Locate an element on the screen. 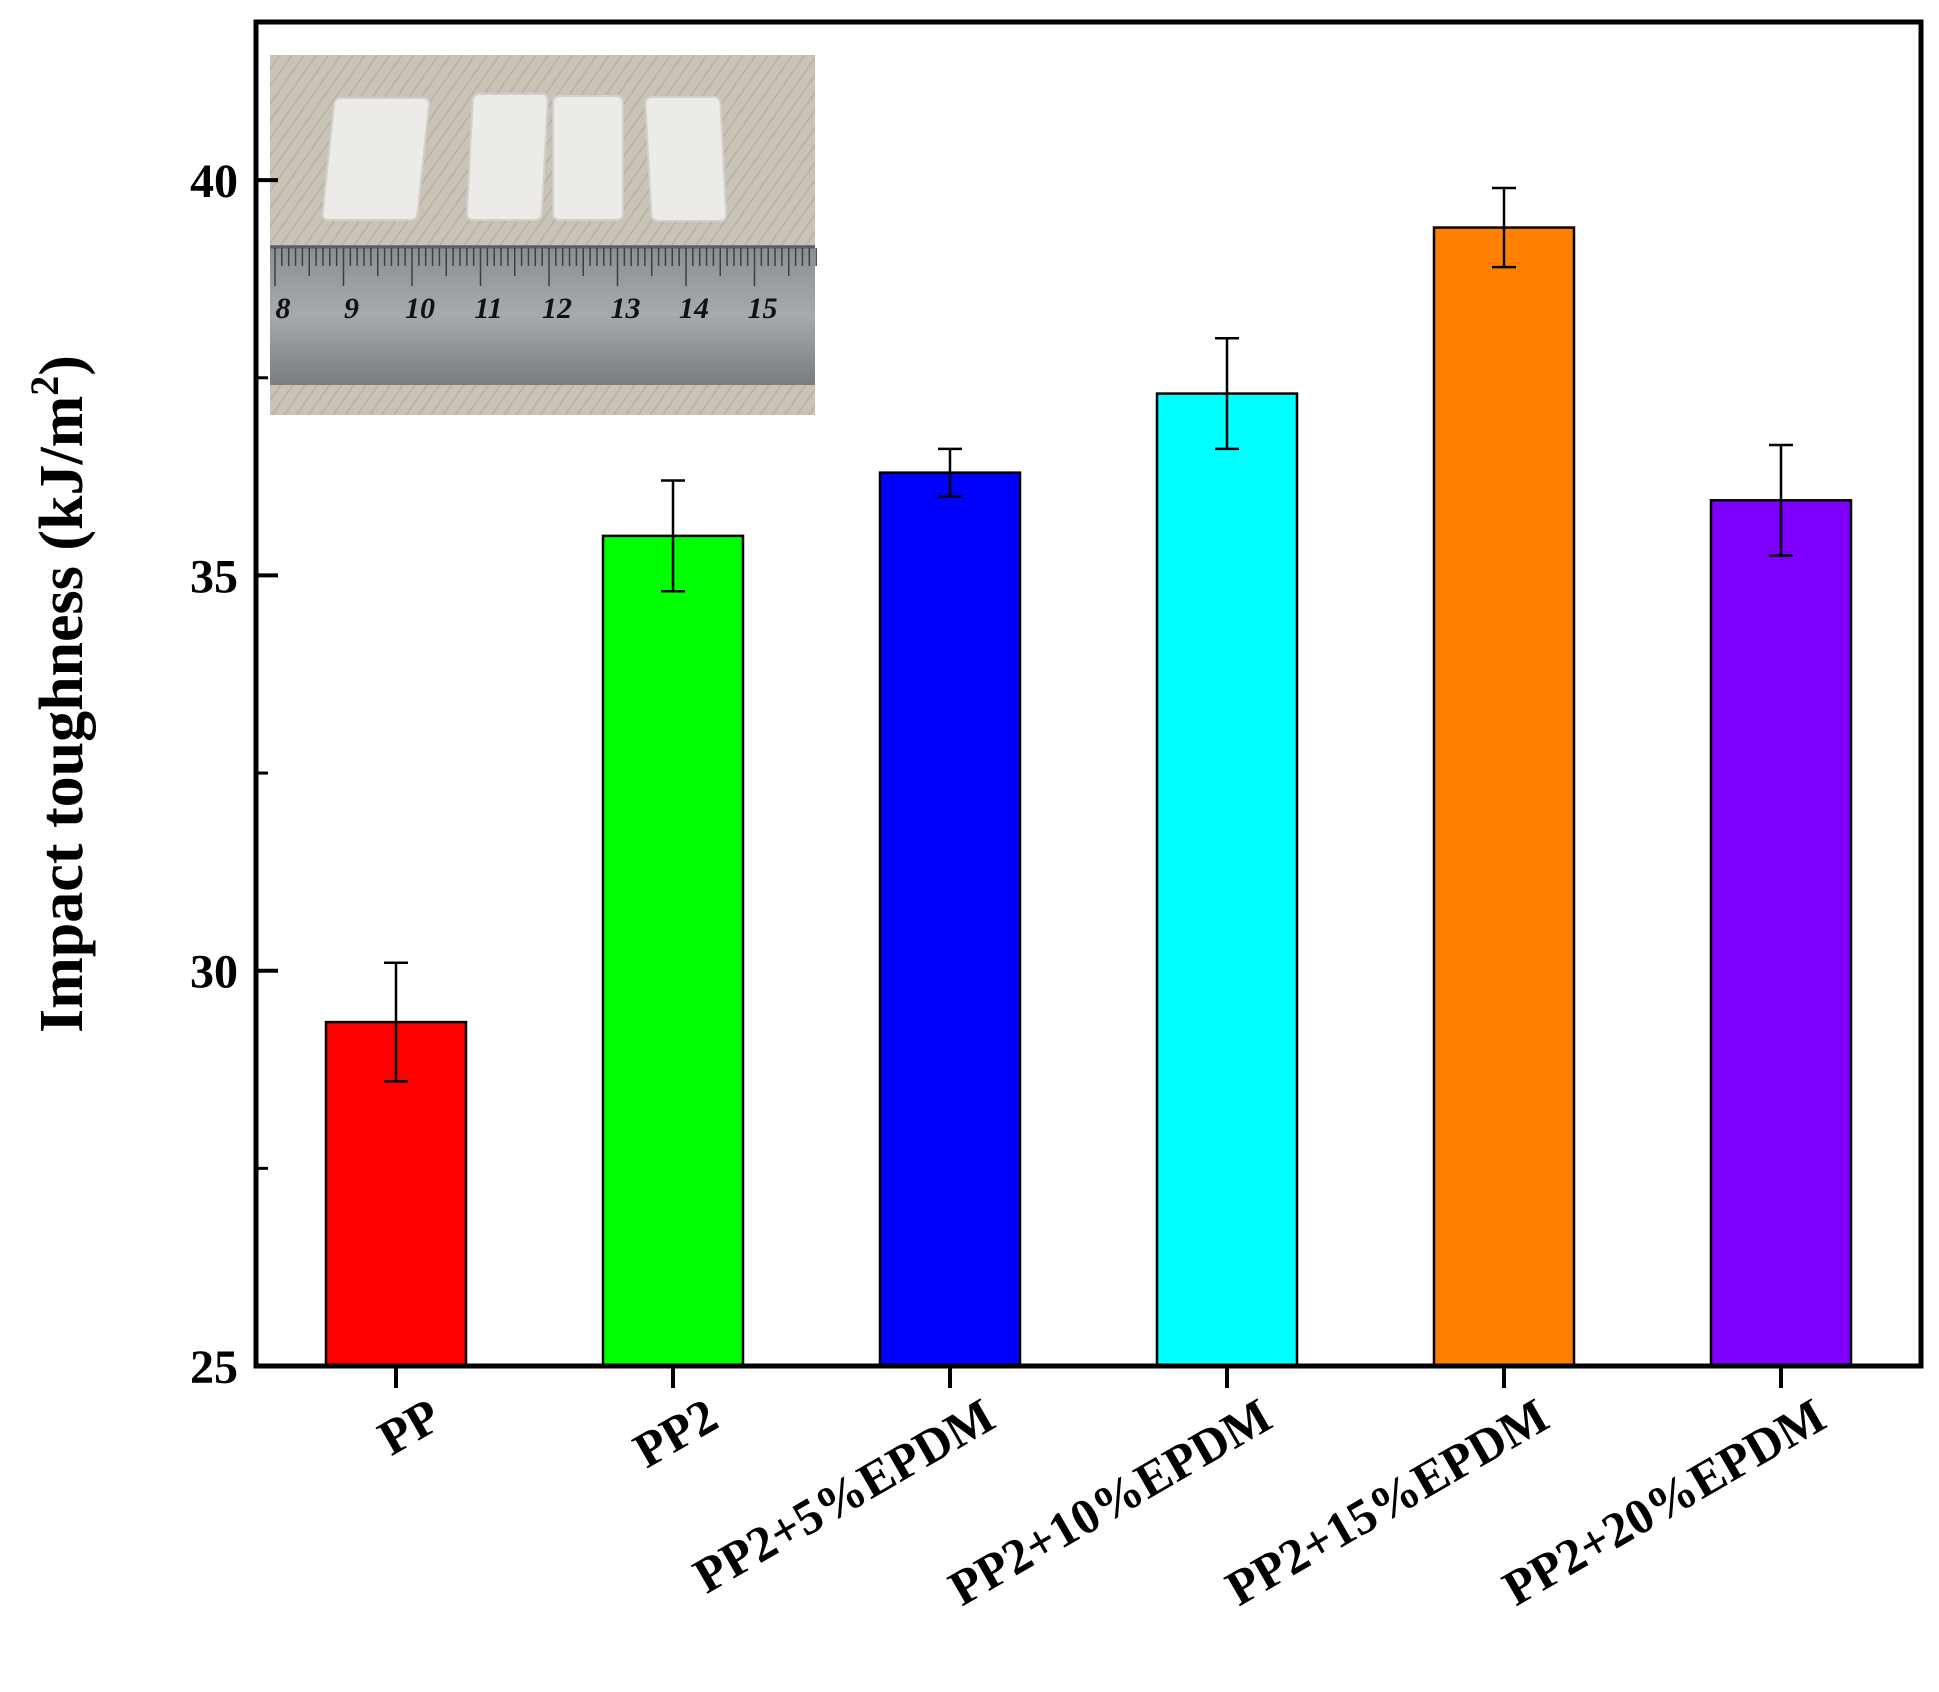 Image resolution: width=1939 pixels, height=1692 pixels. x-ticks is located at coordinates (1088, 1377).